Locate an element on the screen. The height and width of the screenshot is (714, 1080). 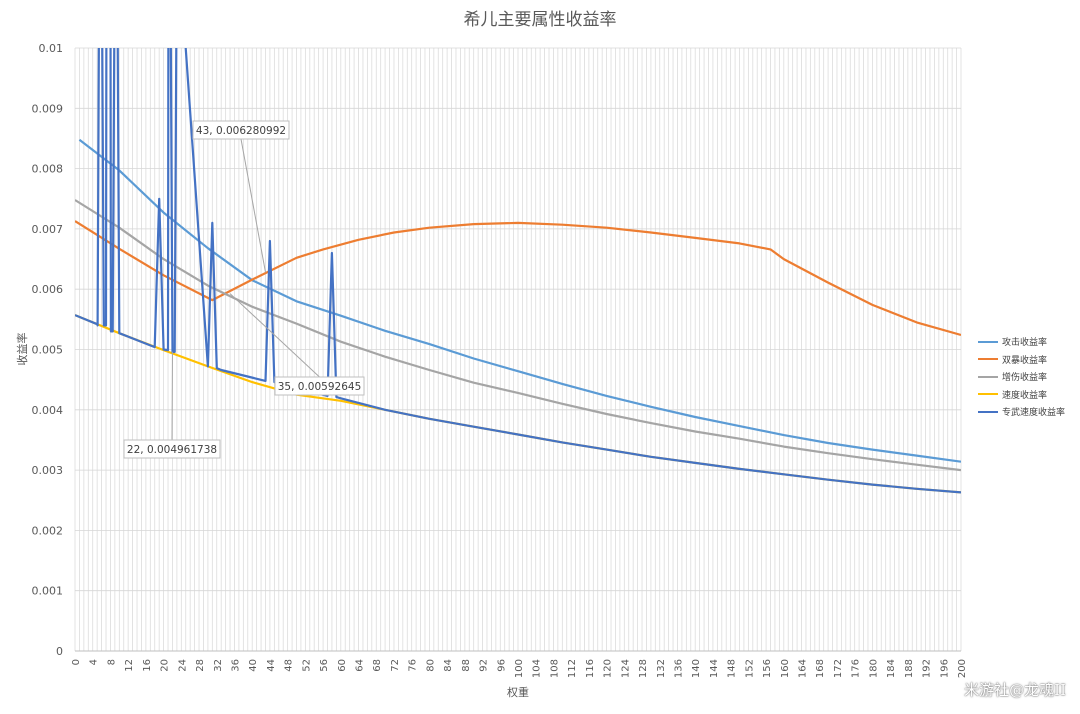
x-tick-label: 4 is located at coordinates (94, 662).